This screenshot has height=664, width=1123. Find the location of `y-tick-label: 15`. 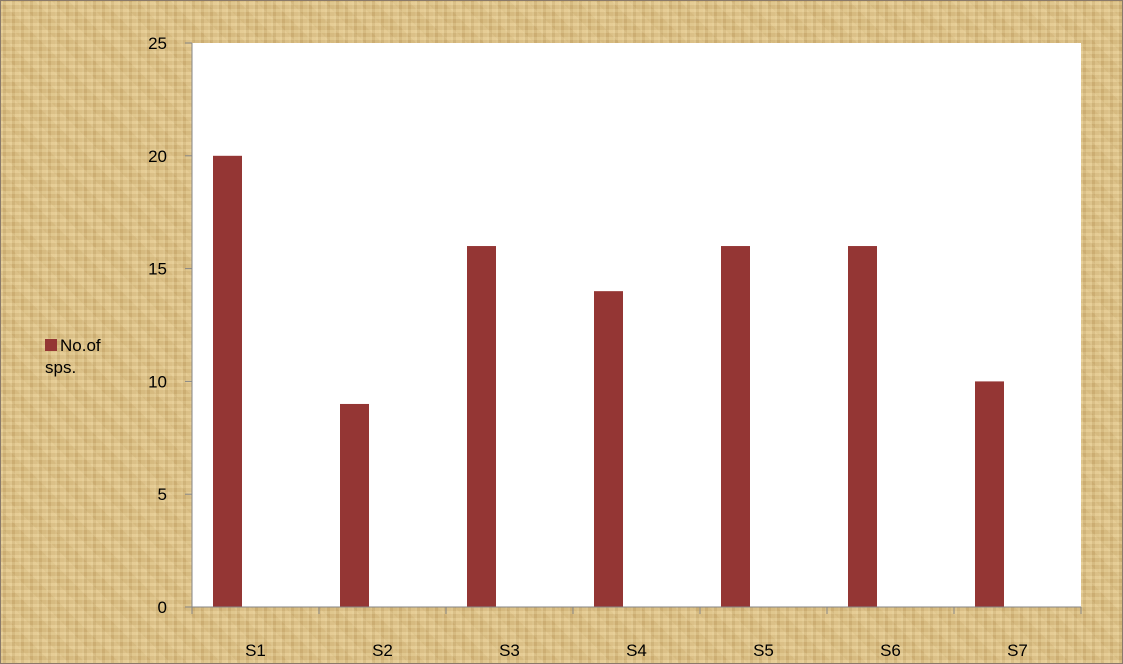

y-tick-label: 15 is located at coordinates (157, 269).